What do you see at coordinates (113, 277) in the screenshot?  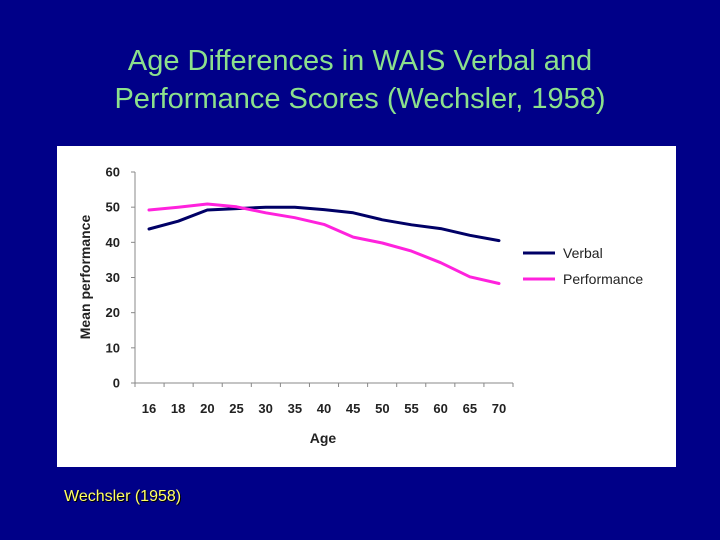 I see `y-tick-label: 30` at bounding box center [113, 277].